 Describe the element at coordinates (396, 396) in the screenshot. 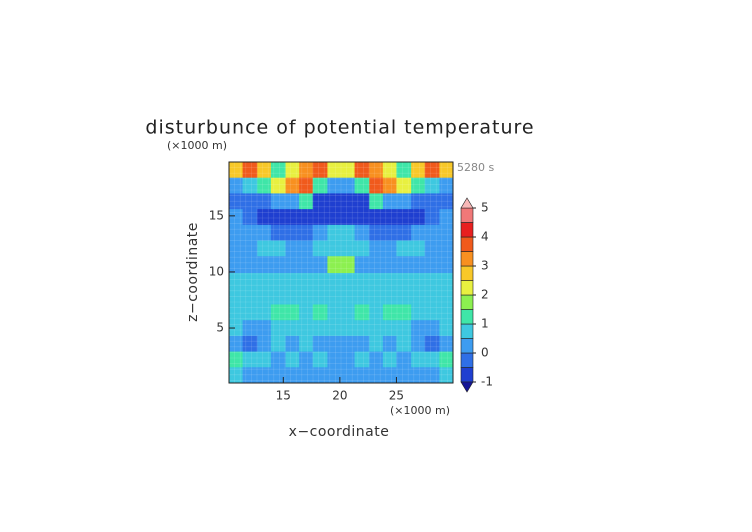

I see `x-tick-label: 25` at that location.